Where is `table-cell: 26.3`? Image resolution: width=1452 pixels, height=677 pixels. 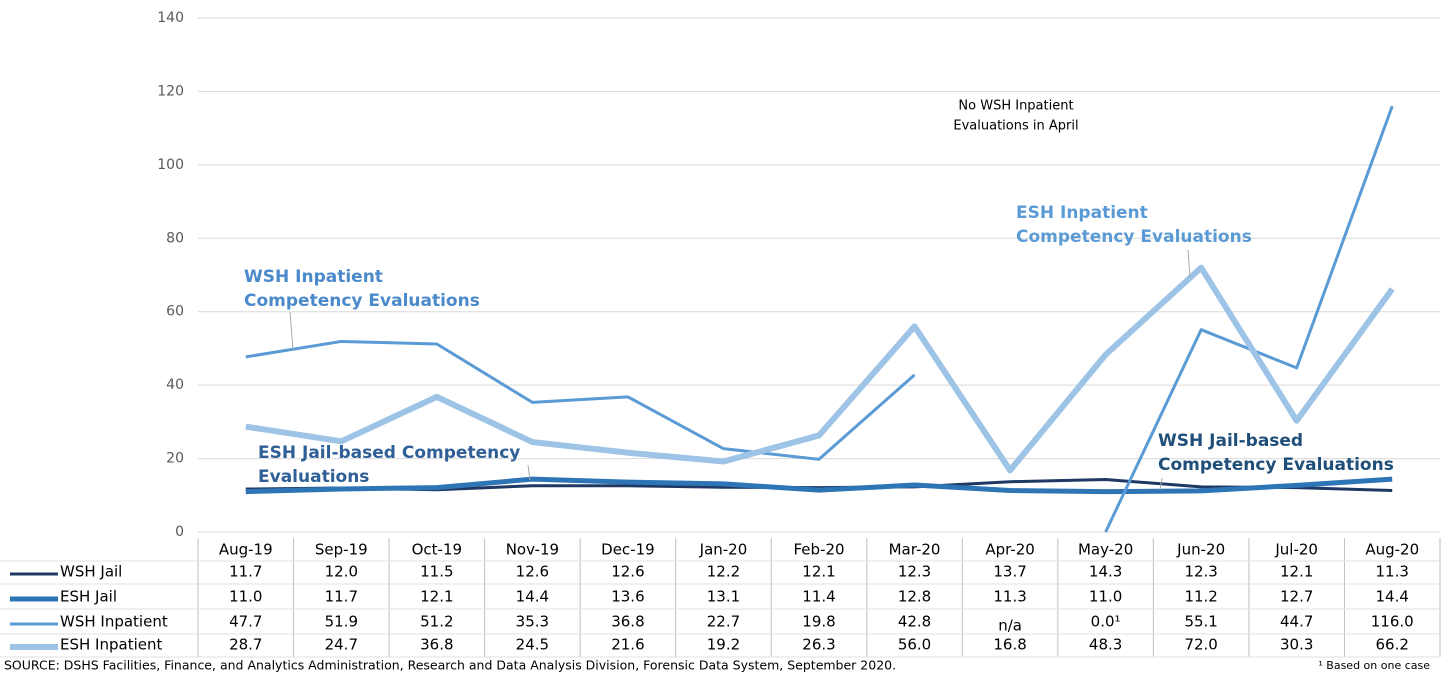
table-cell: 26.3 is located at coordinates (818, 645).